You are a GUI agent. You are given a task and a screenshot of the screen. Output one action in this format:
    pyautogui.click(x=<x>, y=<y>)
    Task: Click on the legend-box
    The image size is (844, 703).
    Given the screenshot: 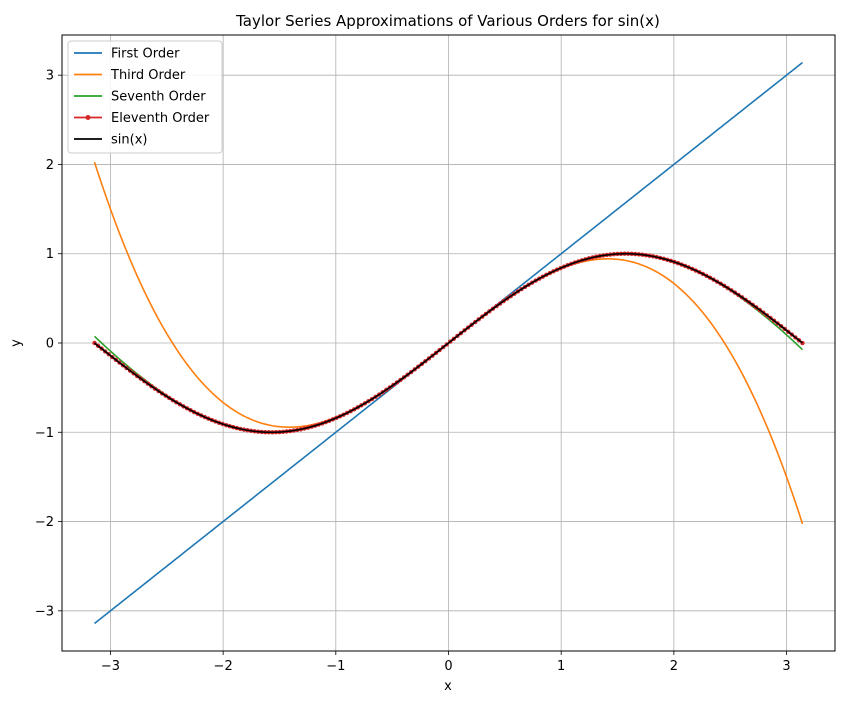 What is the action you would take?
    pyautogui.click(x=145, y=97)
    